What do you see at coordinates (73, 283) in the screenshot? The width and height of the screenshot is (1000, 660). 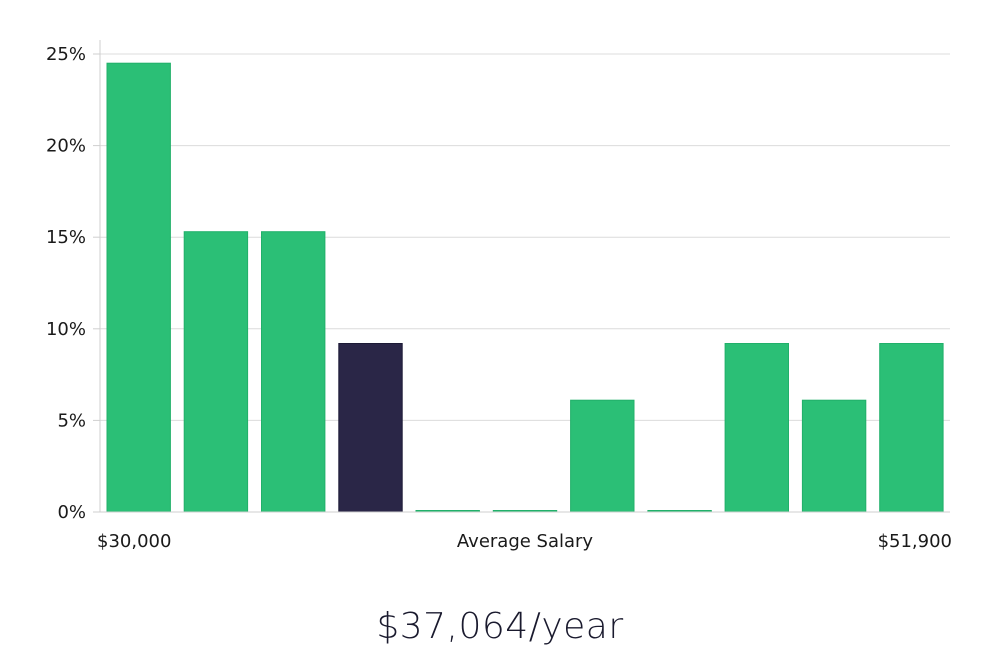 I see `y-tick-labels: 0% 5% 10% 15% 20% 25%` at bounding box center [73, 283].